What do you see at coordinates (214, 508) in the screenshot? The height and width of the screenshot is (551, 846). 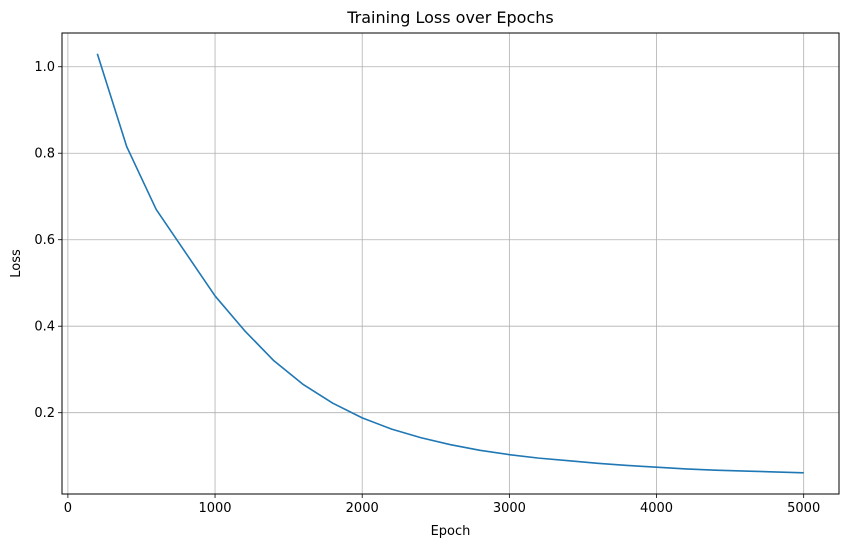 I see `x-tick-label: 1000` at bounding box center [214, 508].